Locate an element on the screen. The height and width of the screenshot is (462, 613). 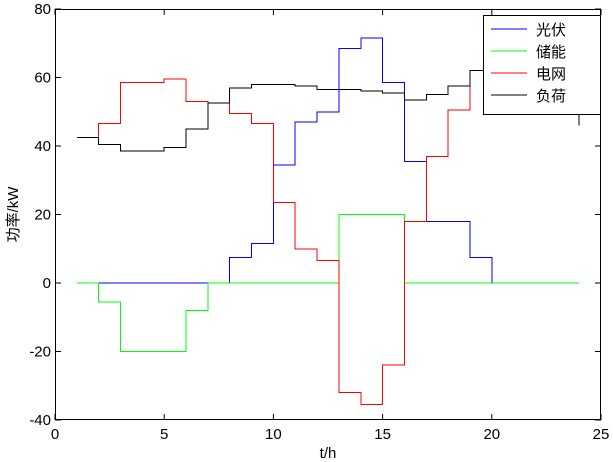
legend-label-0: 光伏 is located at coordinates (551, 30).